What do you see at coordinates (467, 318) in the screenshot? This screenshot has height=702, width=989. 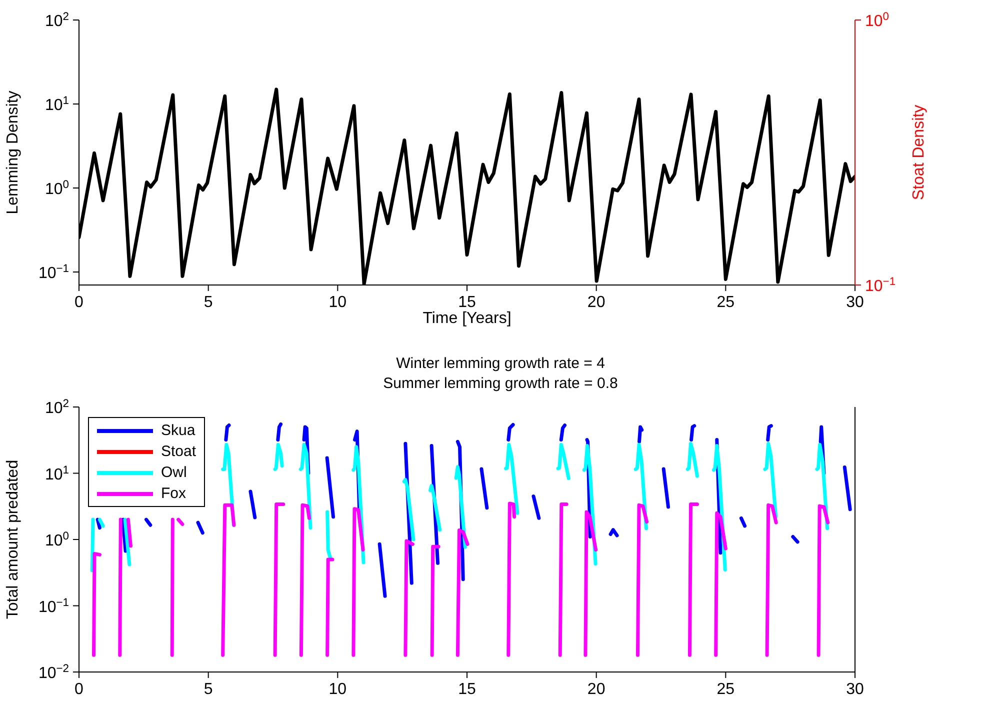 I see `x-axis-title: Time [Years]` at bounding box center [467, 318].